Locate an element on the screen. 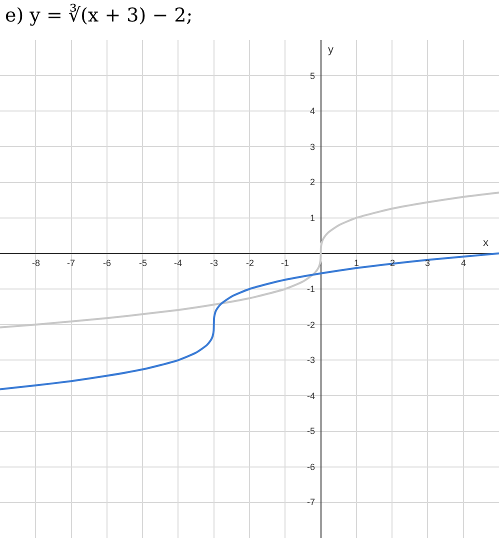 The width and height of the screenshot is (499, 538). x-tick-label: -7 is located at coordinates (71, 263).